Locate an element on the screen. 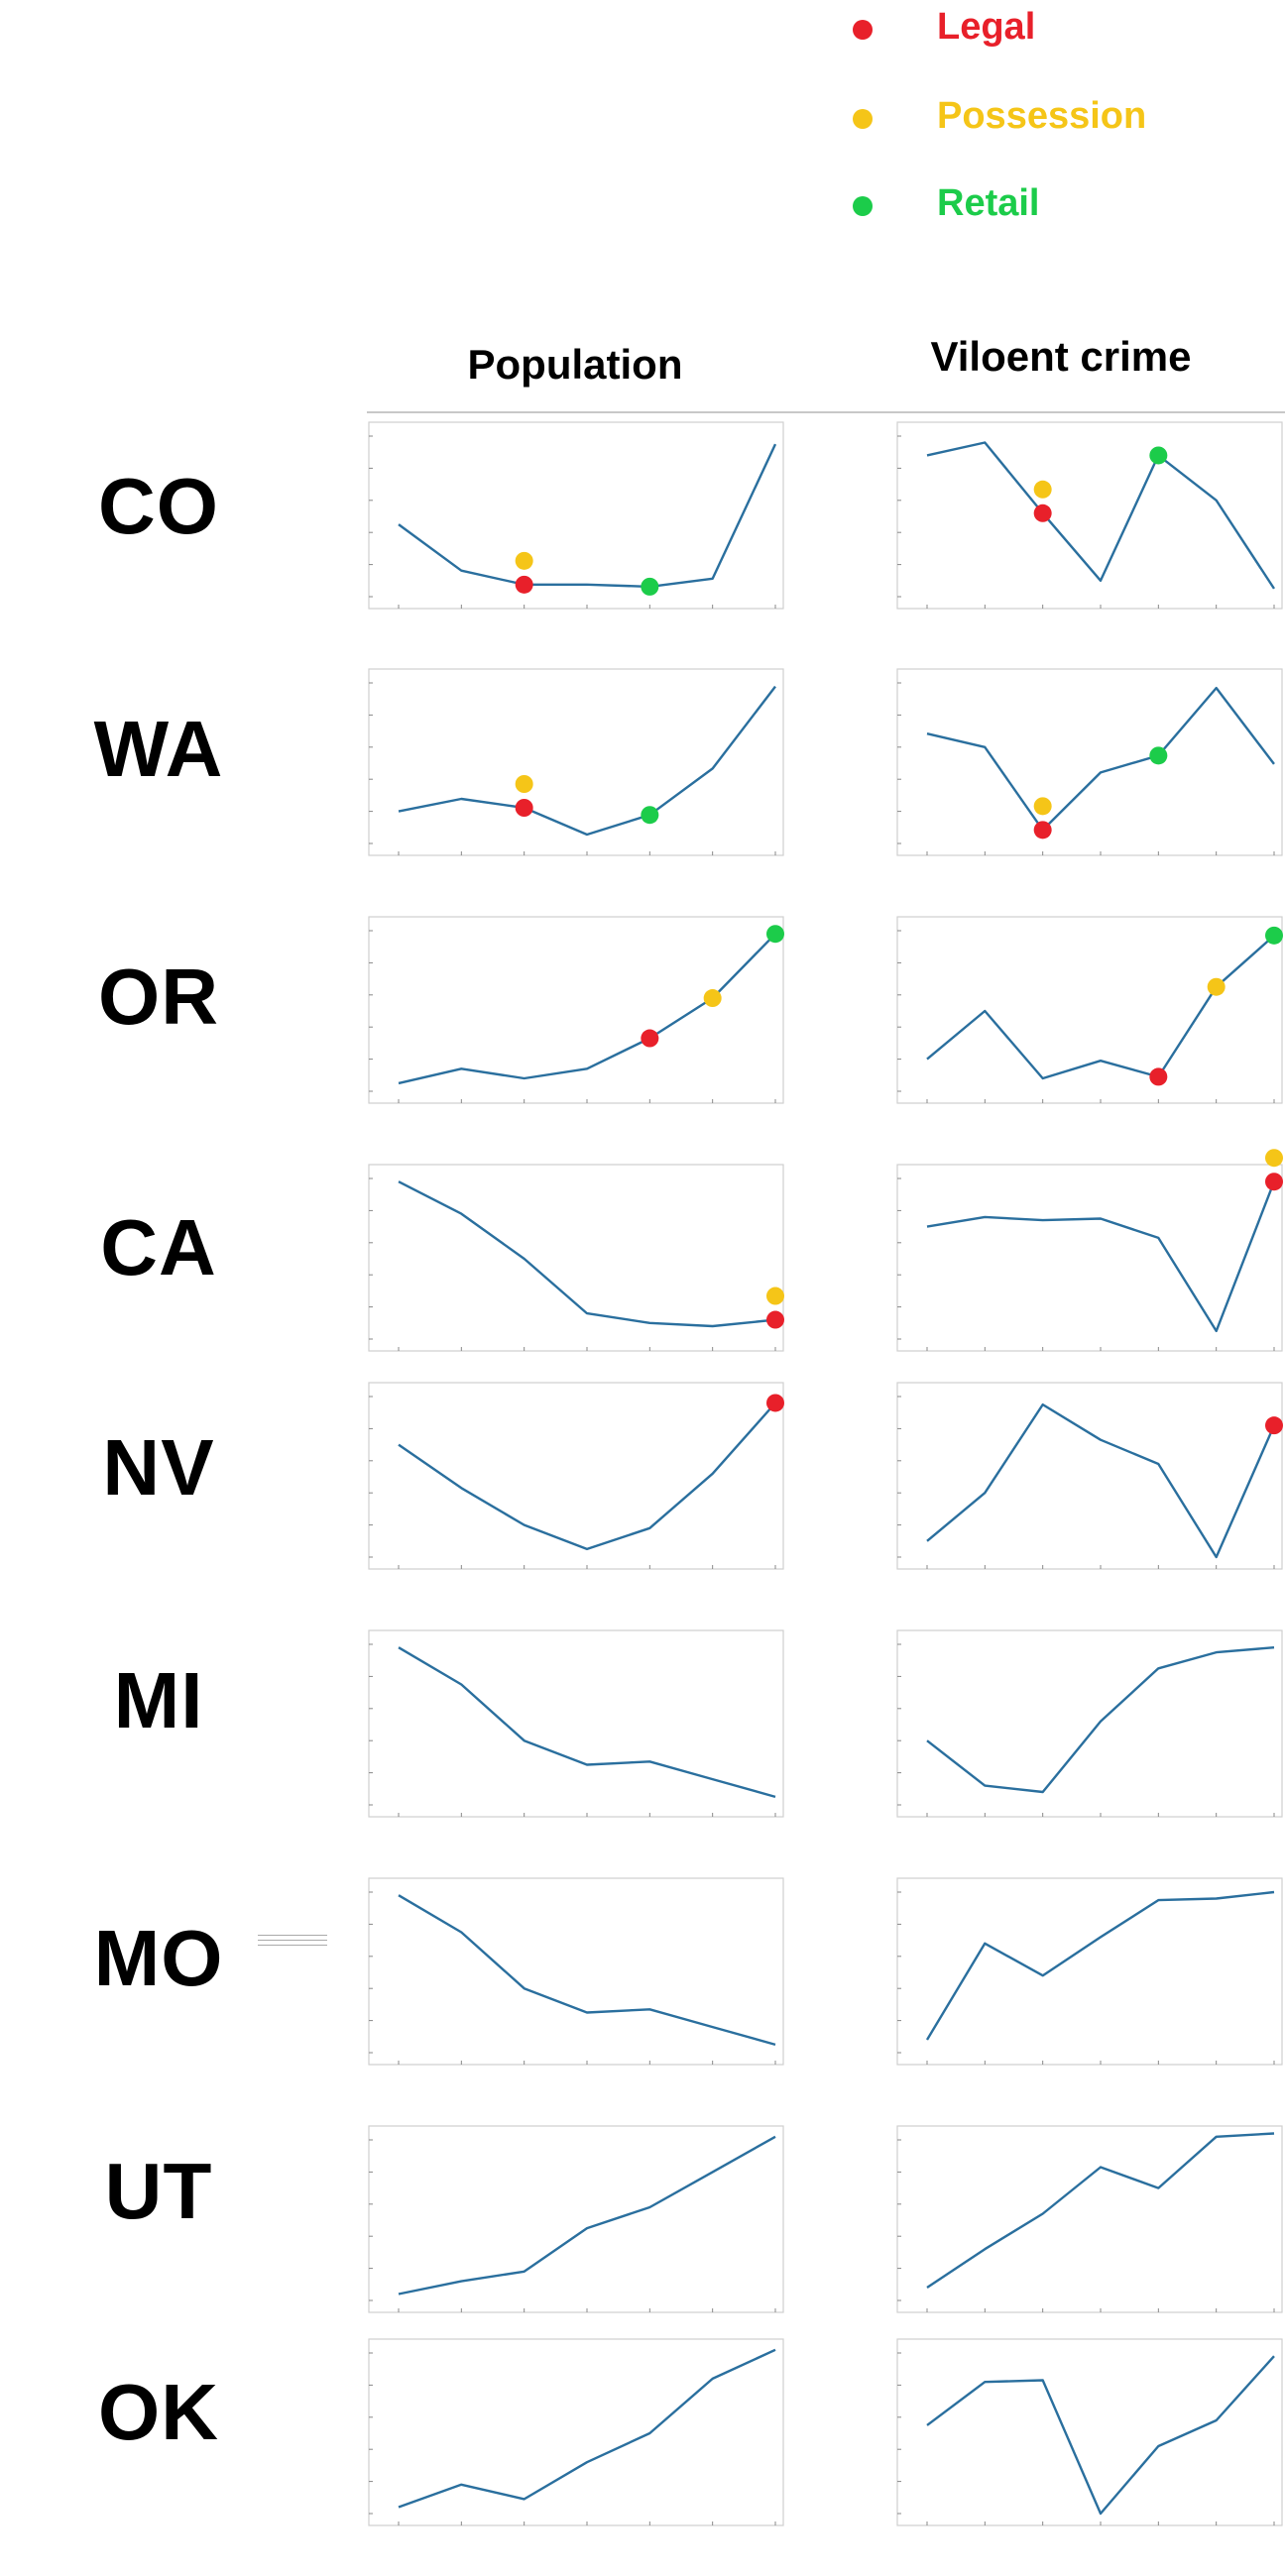 This screenshot has width=1285, height=2576. legend-label-retail: Retail is located at coordinates (988, 203).